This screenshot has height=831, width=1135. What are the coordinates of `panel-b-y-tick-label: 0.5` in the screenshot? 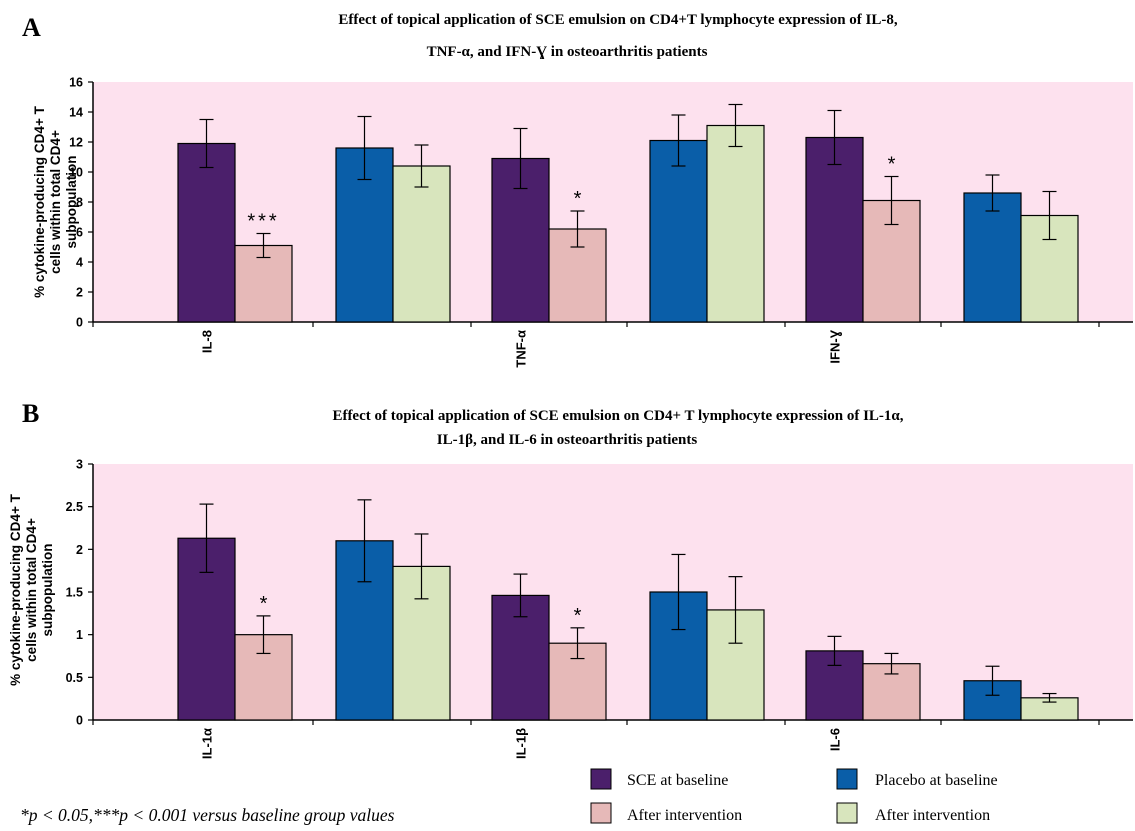 It's located at (74, 678).